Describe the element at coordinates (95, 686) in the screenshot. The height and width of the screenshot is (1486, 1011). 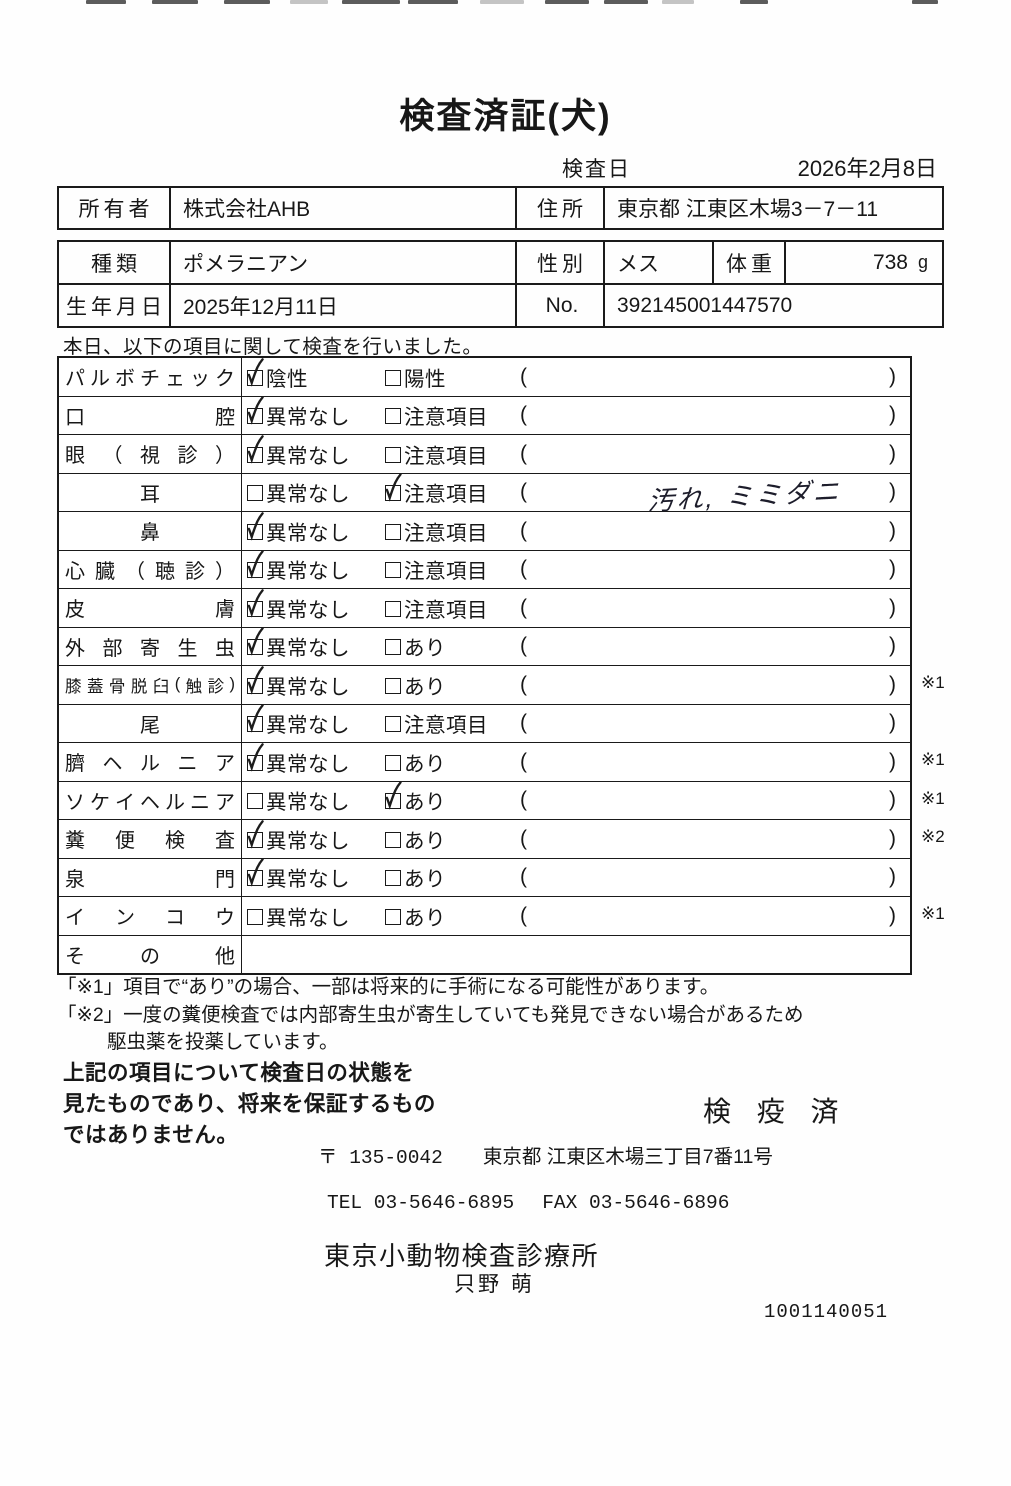
I see `row-label-char: 蓋` at that location.